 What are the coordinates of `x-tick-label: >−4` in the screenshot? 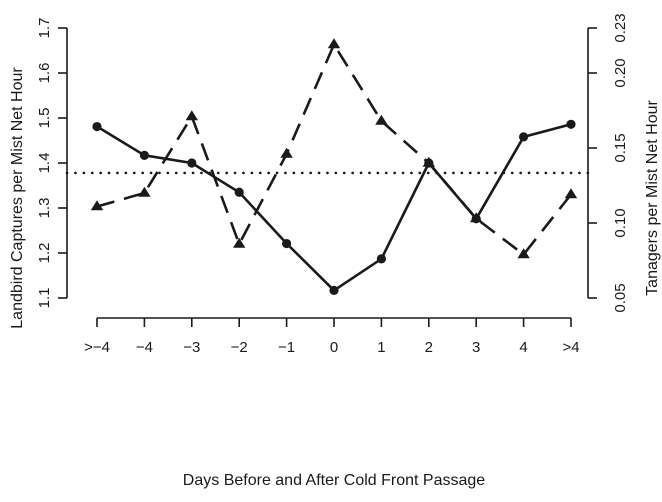 It's located at (97, 347).